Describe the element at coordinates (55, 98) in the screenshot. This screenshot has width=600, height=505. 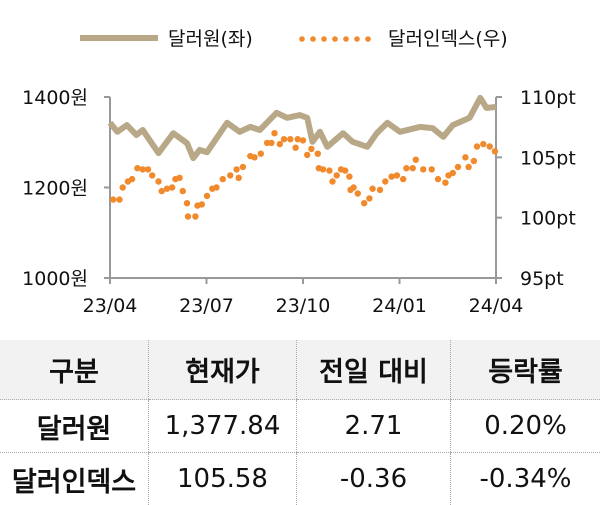
I see `y-left-tick-label: 1400원` at that location.